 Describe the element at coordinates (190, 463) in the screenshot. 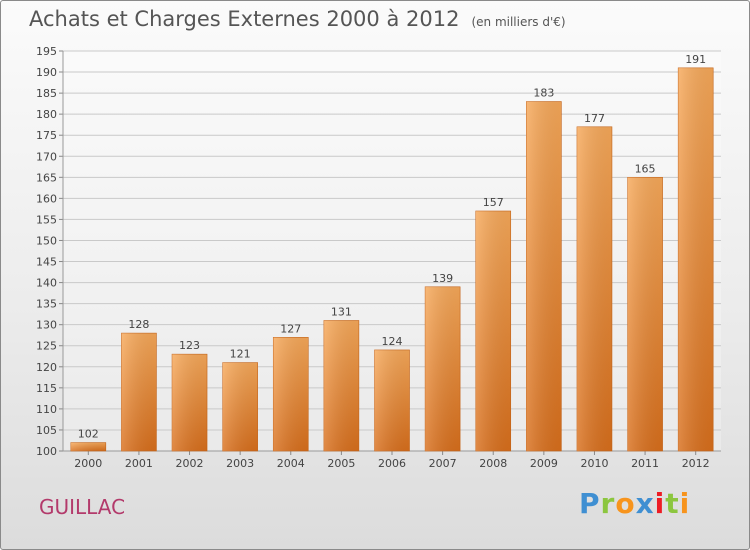

I see `x-tick-label: 2002` at that location.